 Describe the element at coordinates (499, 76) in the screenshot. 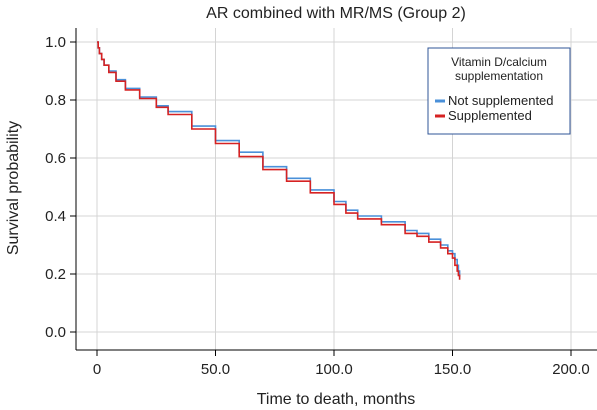

I see `legend-title: supplementation` at that location.